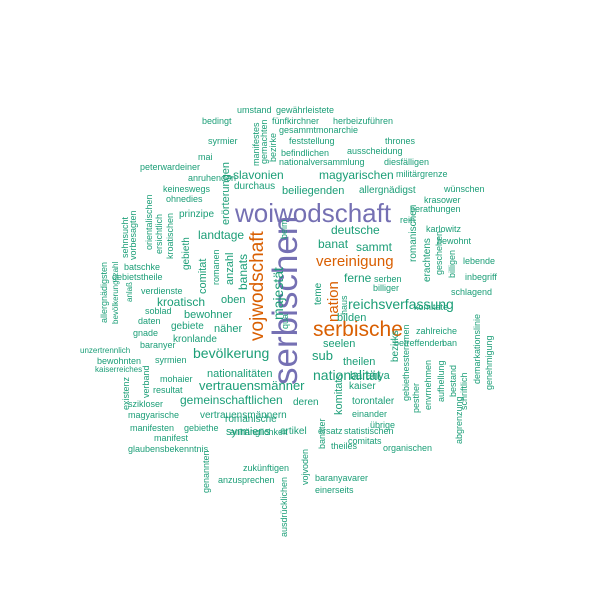  What do you see at coordinates (355, 230) in the screenshot?
I see `word: deutsche` at bounding box center [355, 230].